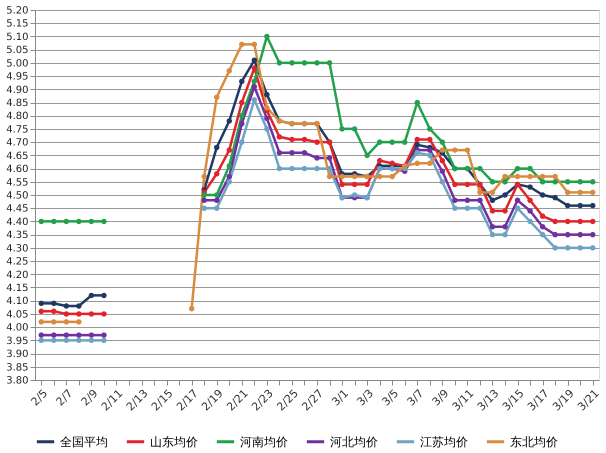 This screenshot has width=606, height=453. Describe the element at coordinates (17, 314) in the screenshot. I see `y-tick-label: 4.05` at that location.